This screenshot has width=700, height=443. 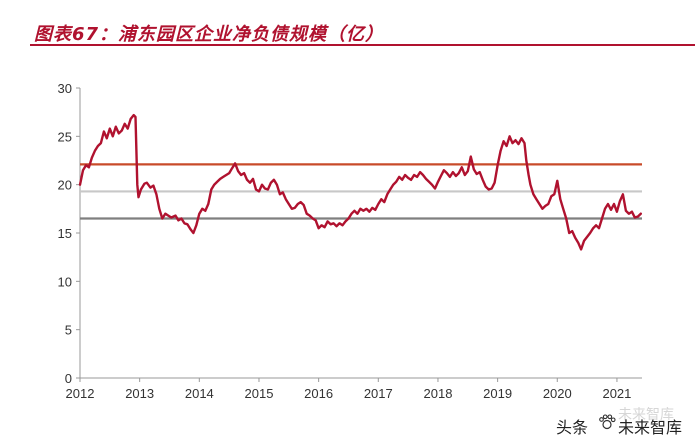 I want to click on x-tick-label: 2018, so click(x=438, y=393).